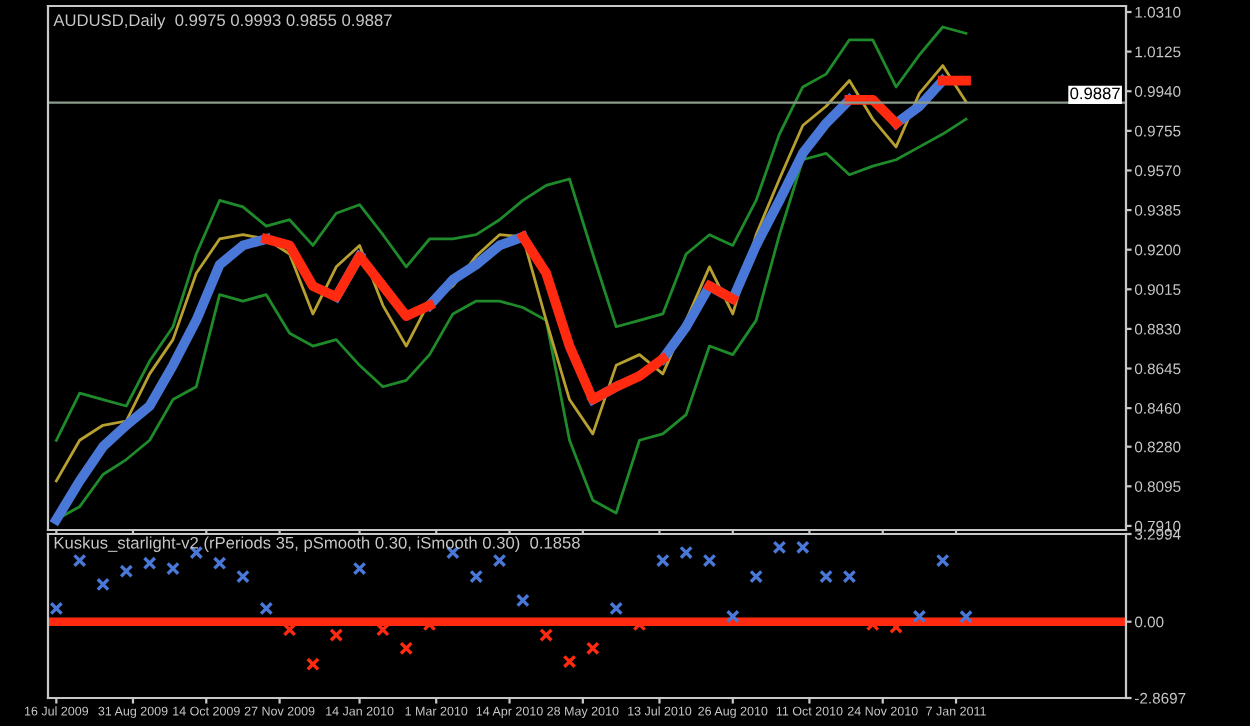  Describe the element at coordinates (1095, 93) in the screenshot. I see `ref-line-label: 0.9887` at that location.